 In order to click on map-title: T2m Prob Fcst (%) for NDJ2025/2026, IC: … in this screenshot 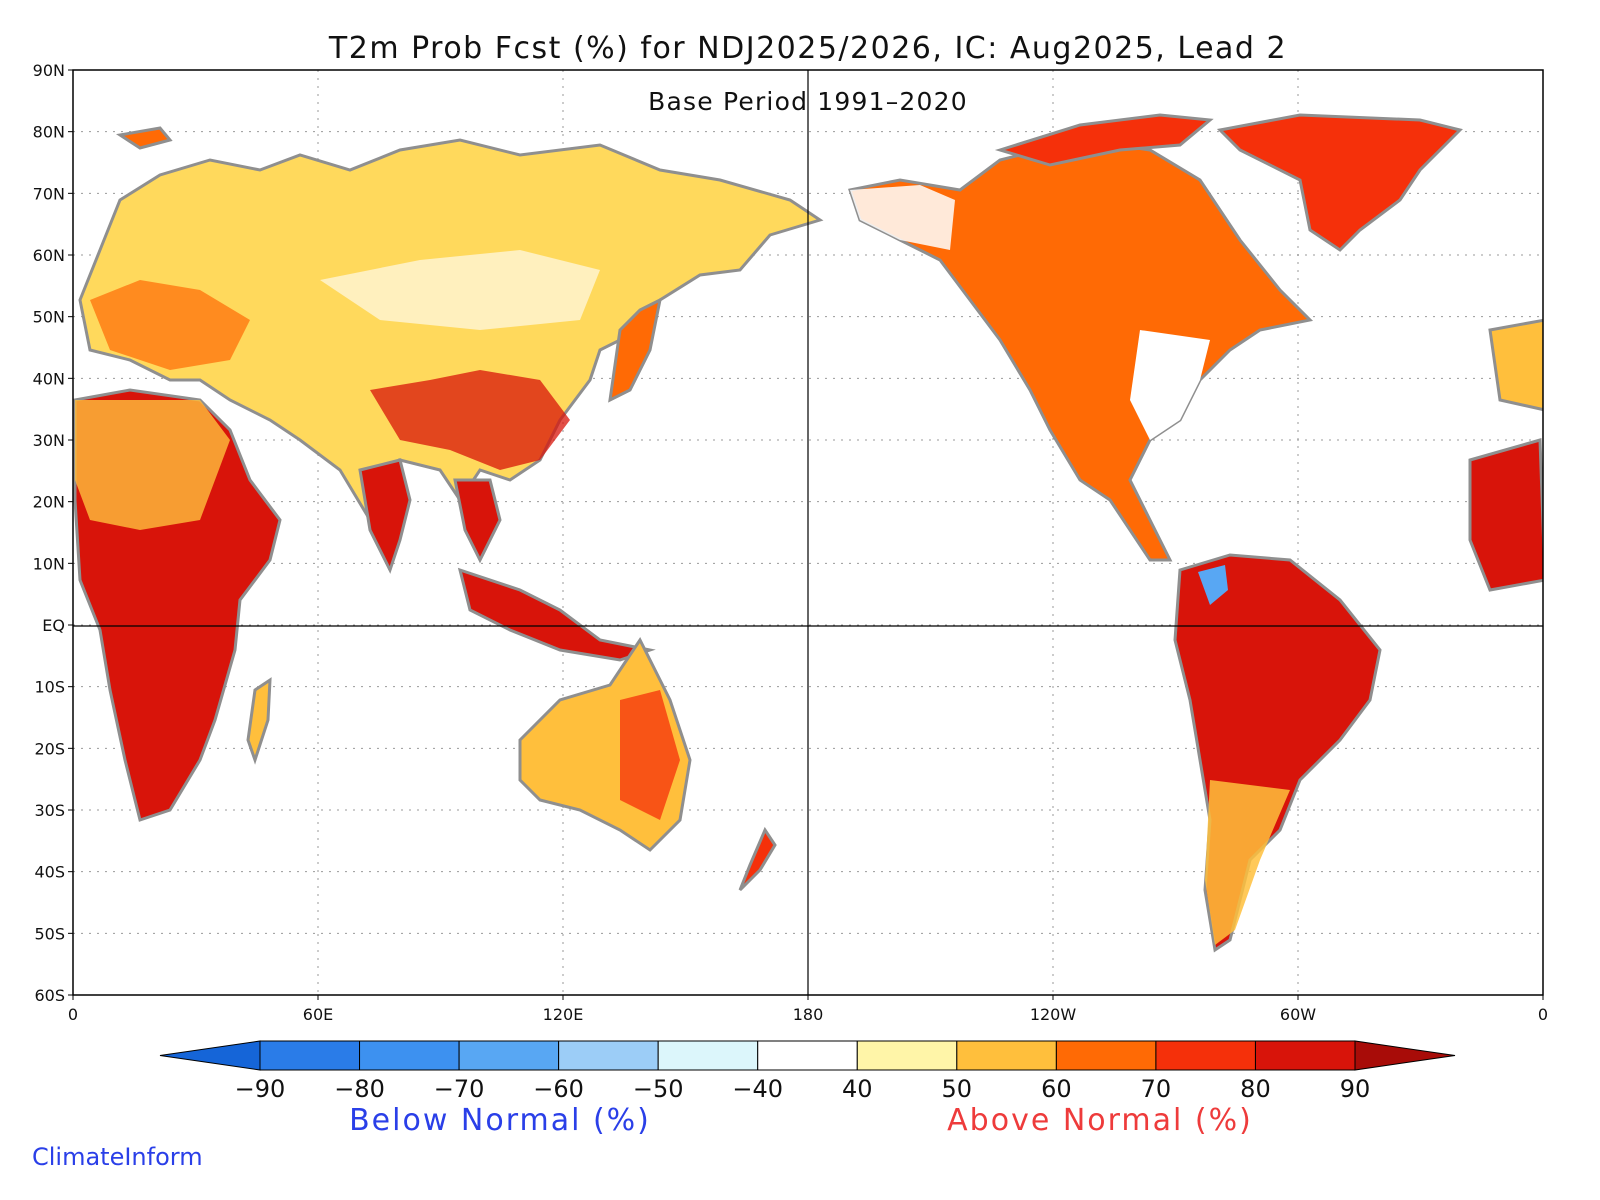, I will do `click(807, 48)`.